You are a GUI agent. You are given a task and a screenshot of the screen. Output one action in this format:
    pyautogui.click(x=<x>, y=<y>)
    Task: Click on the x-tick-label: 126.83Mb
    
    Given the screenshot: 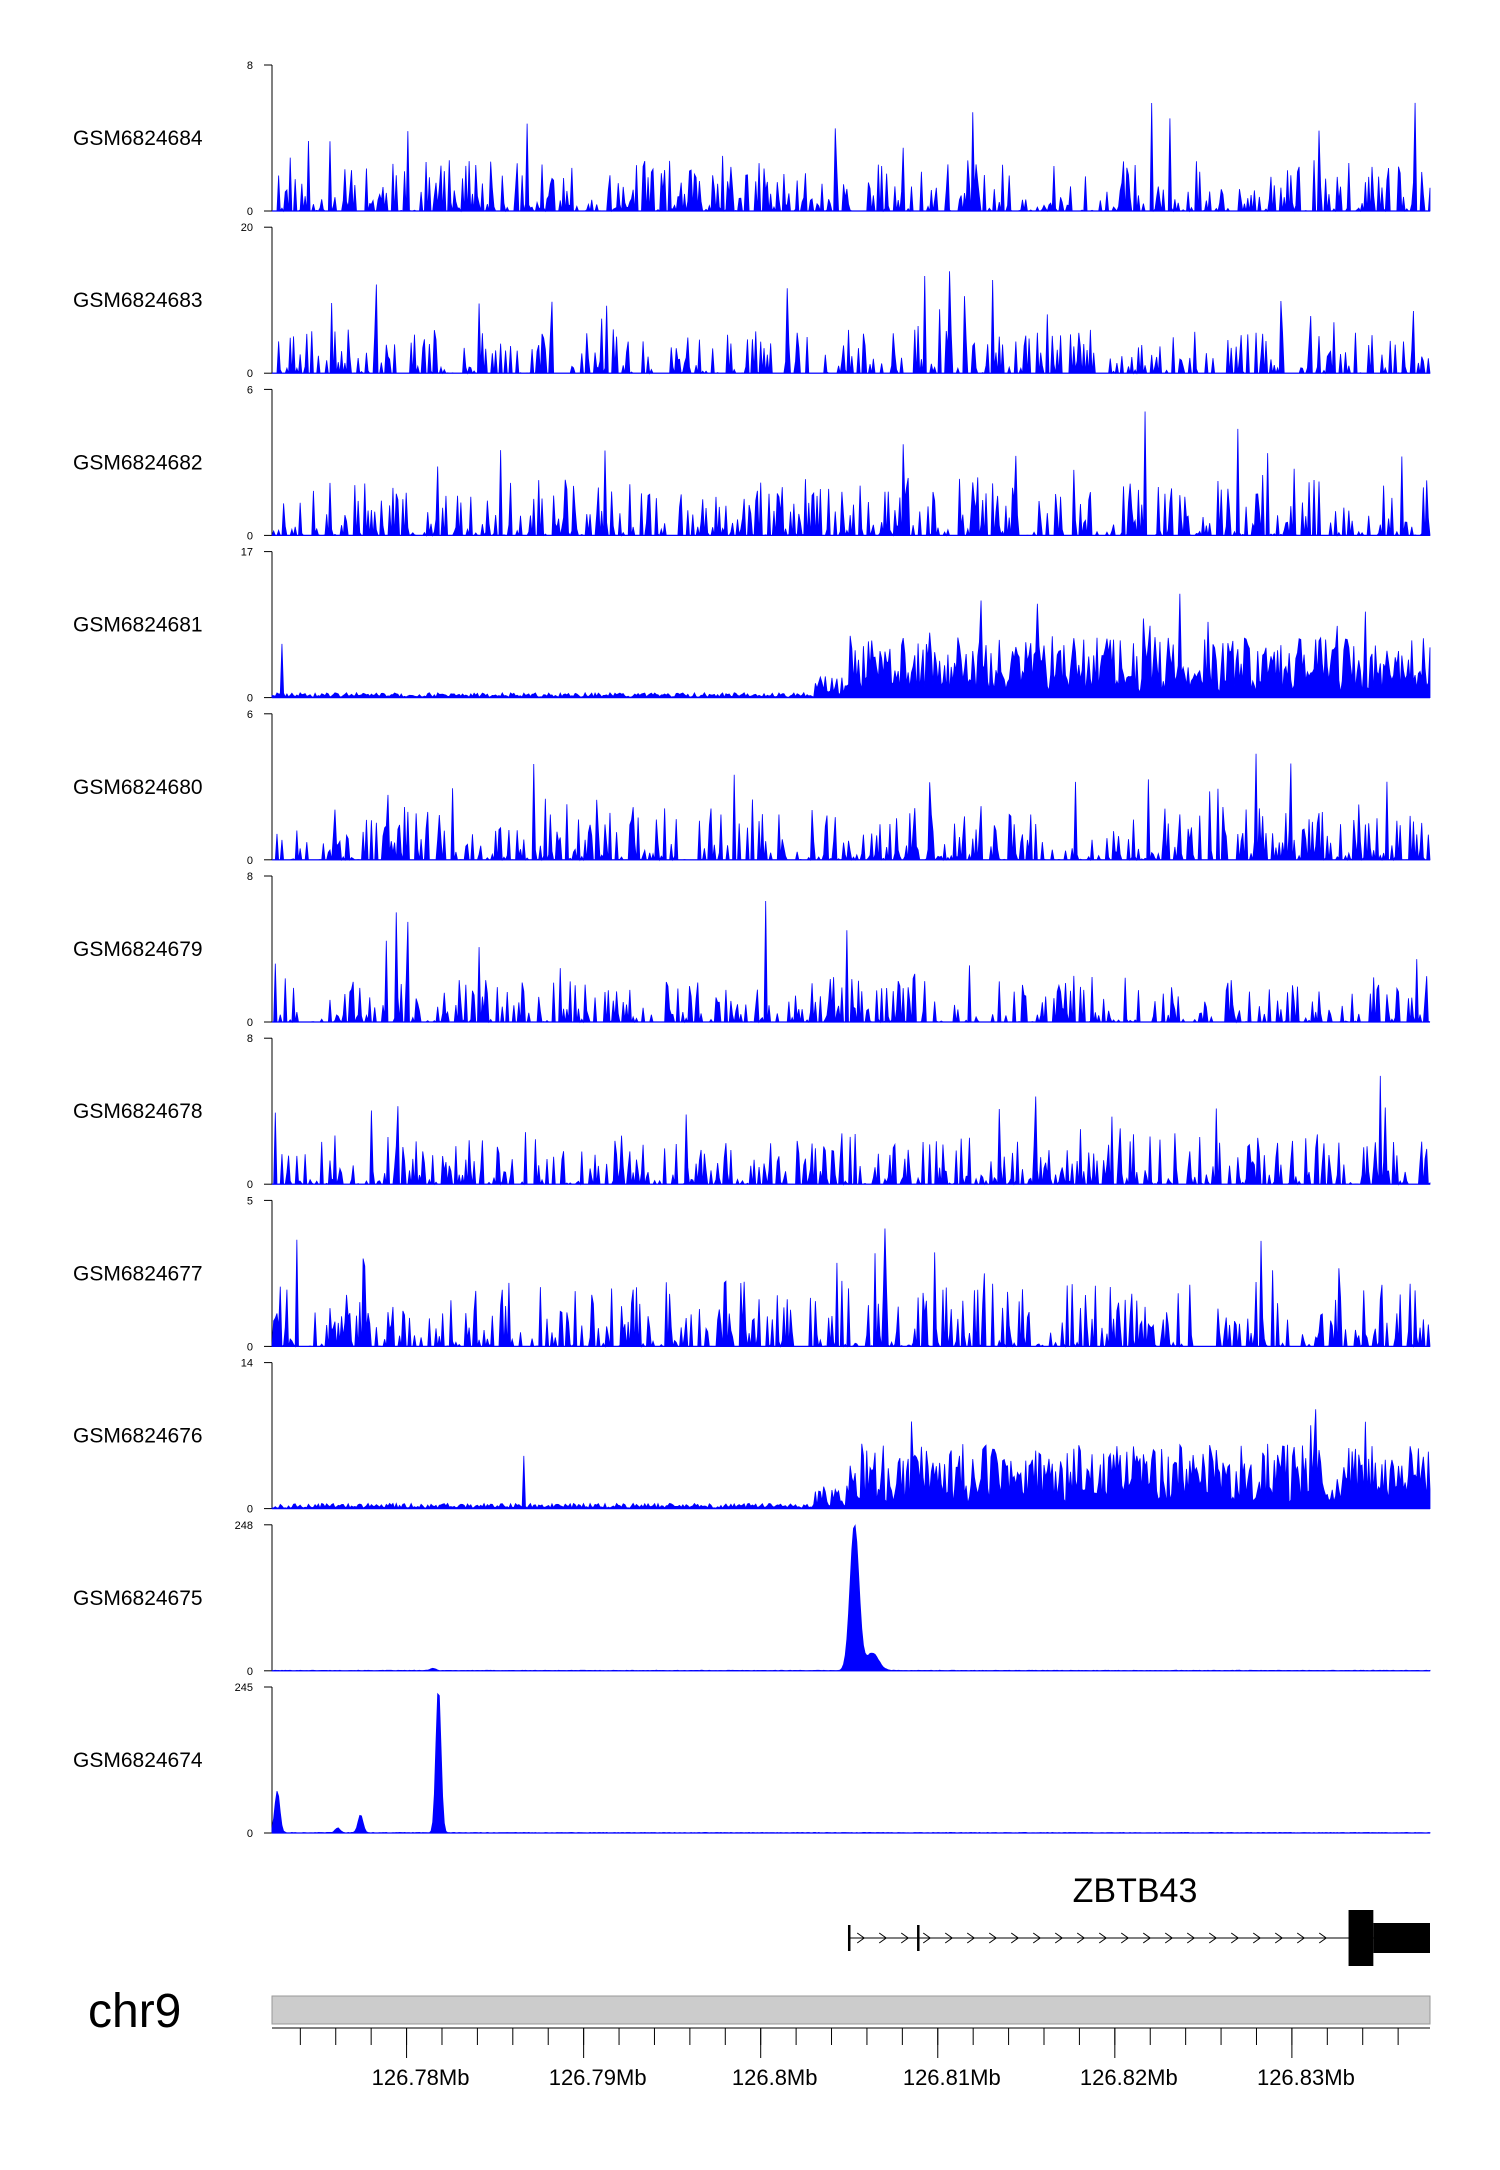 What is the action you would take?
    pyautogui.click(x=1306, y=2077)
    